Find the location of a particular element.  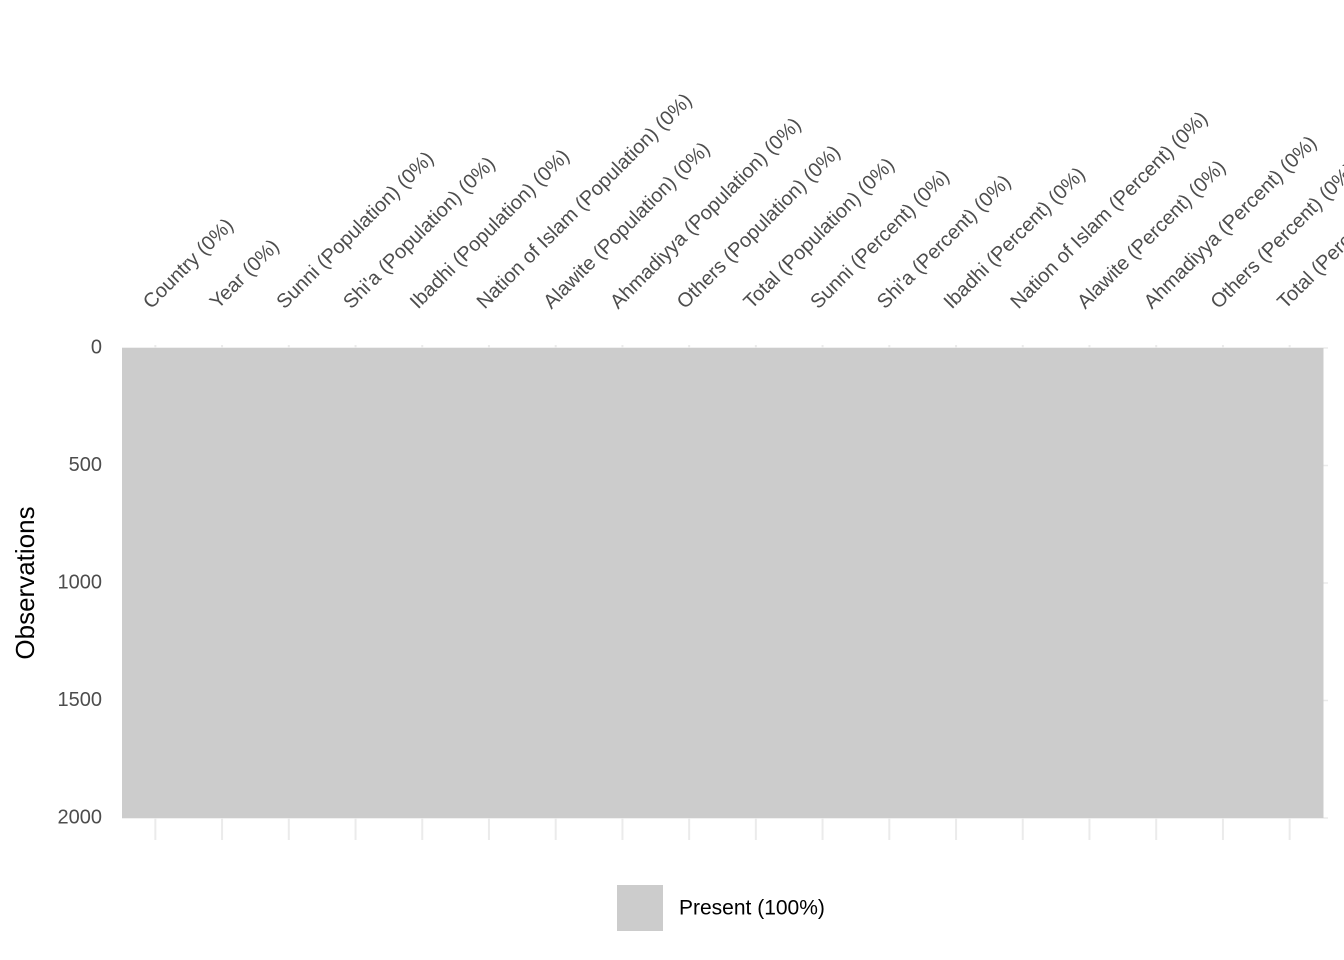

y-tick-label: 0 is located at coordinates (96, 347).